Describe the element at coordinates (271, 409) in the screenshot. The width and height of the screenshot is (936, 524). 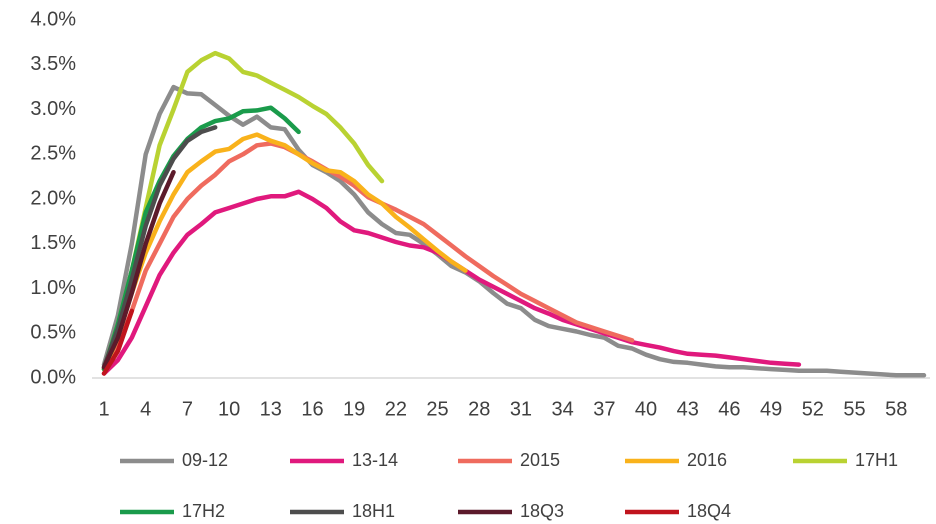
I see `x-tick-label: 13` at that location.